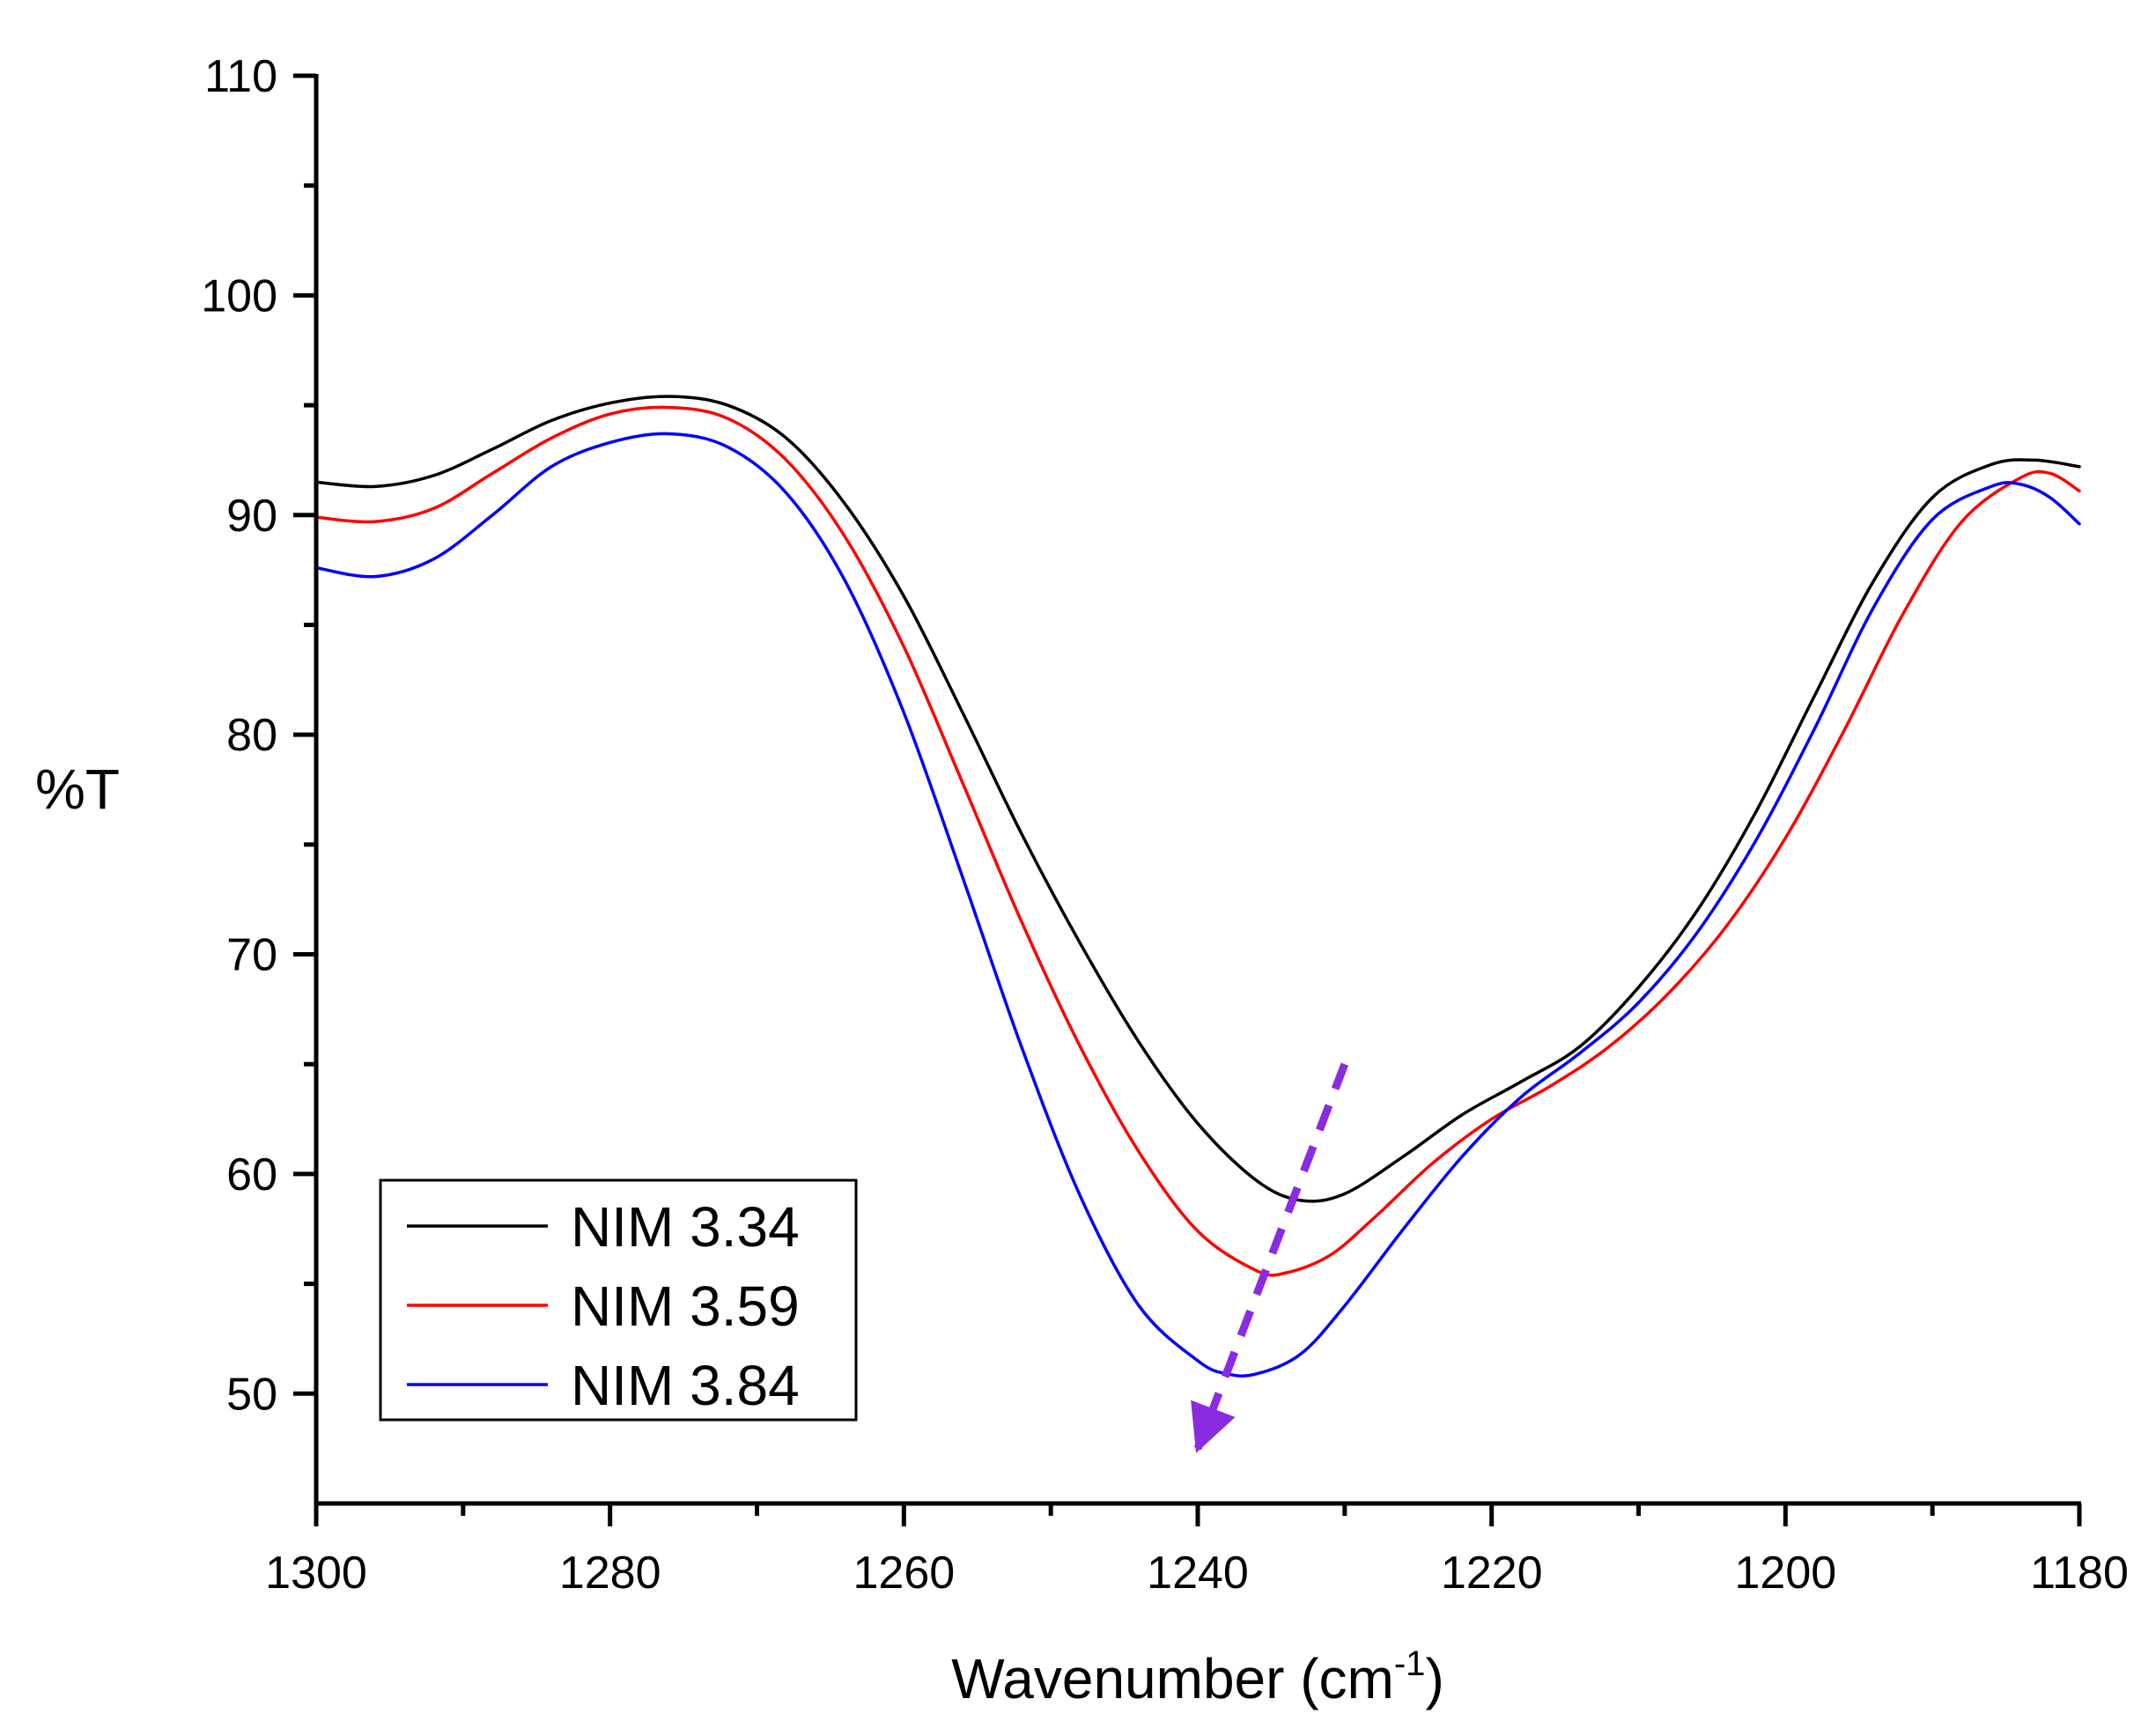  I want to click on y-tick-label: 60, so click(251, 1174).